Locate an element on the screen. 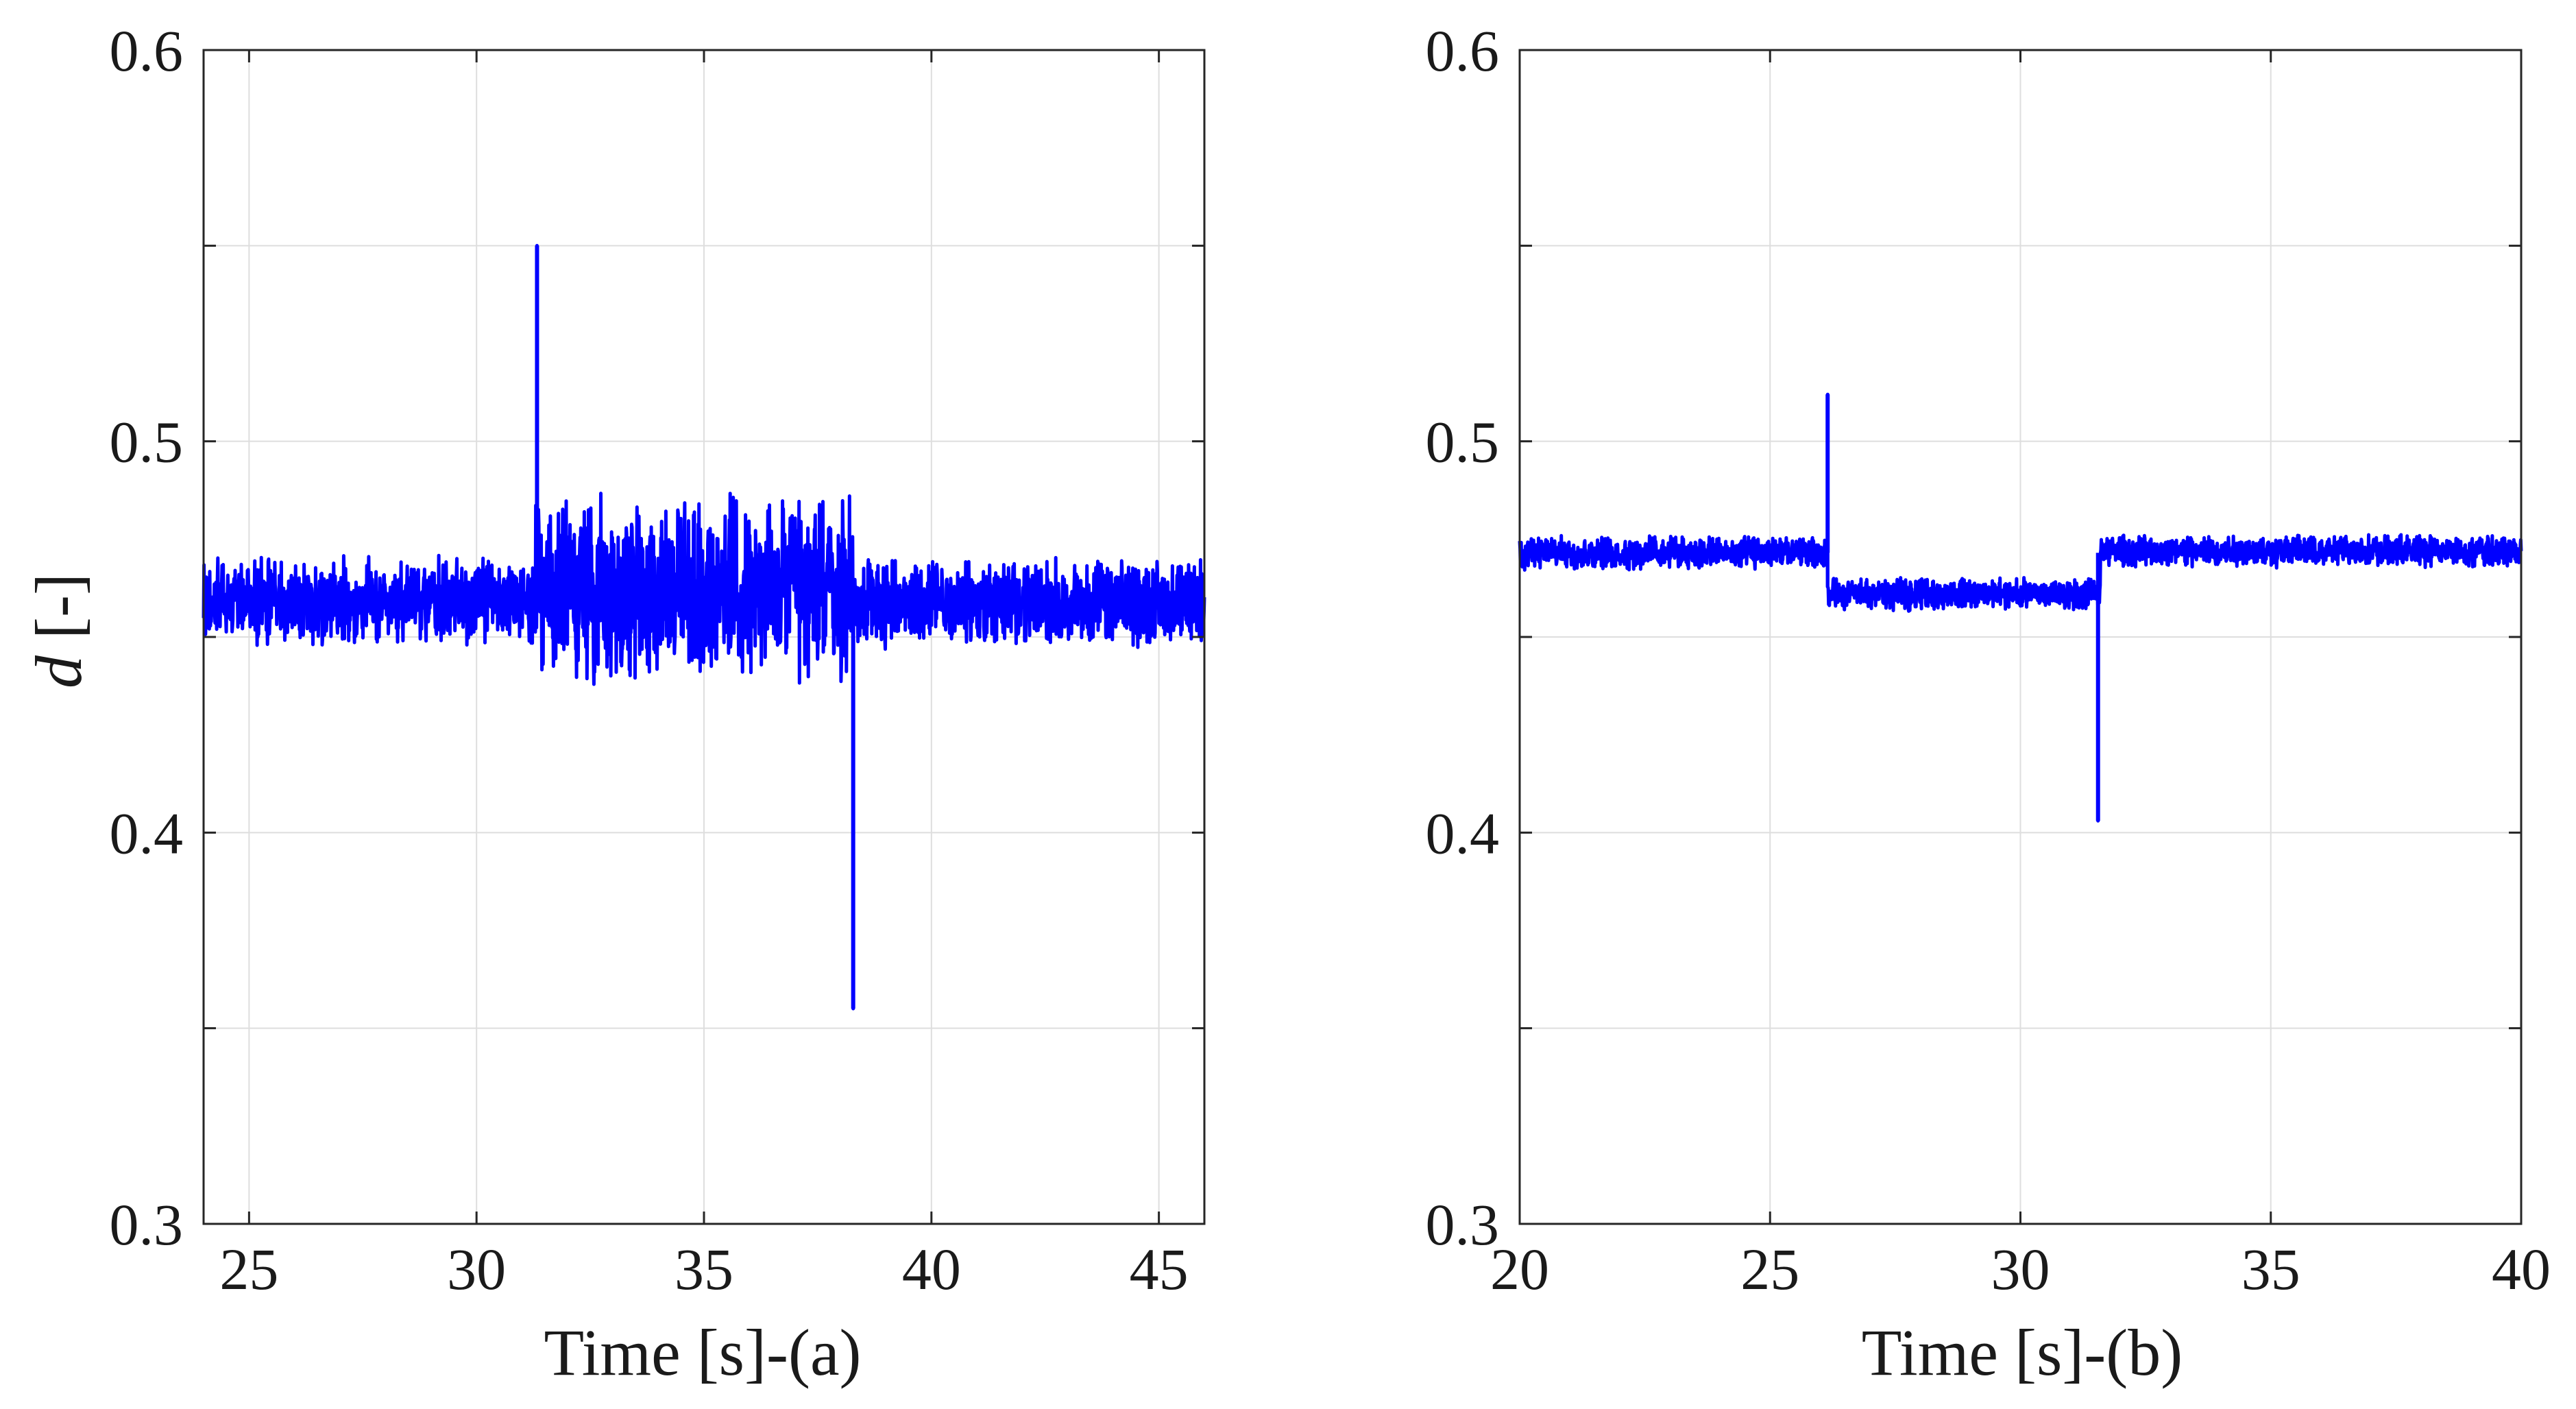 The width and height of the screenshot is (2576, 1409). panel-b-y-tick-label: 0.4 is located at coordinates (1463, 833).